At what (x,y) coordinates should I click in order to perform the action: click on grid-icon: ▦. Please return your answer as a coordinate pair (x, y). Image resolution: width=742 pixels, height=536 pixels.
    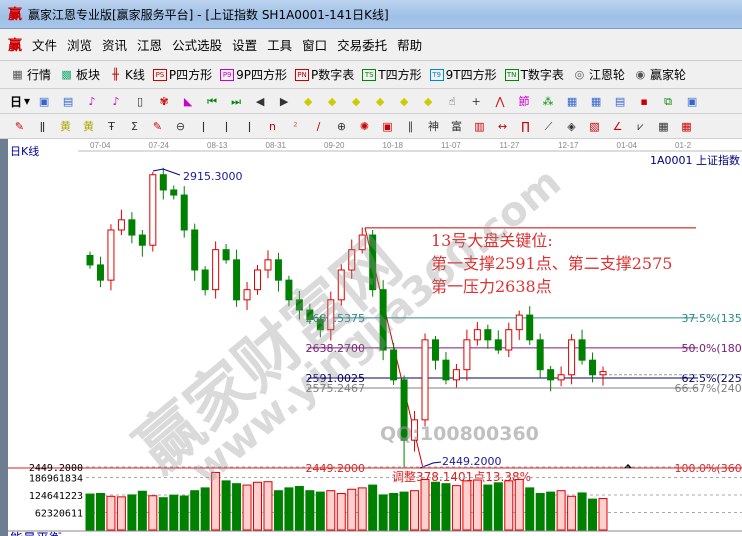
    Looking at the image, I should click on (17, 74).